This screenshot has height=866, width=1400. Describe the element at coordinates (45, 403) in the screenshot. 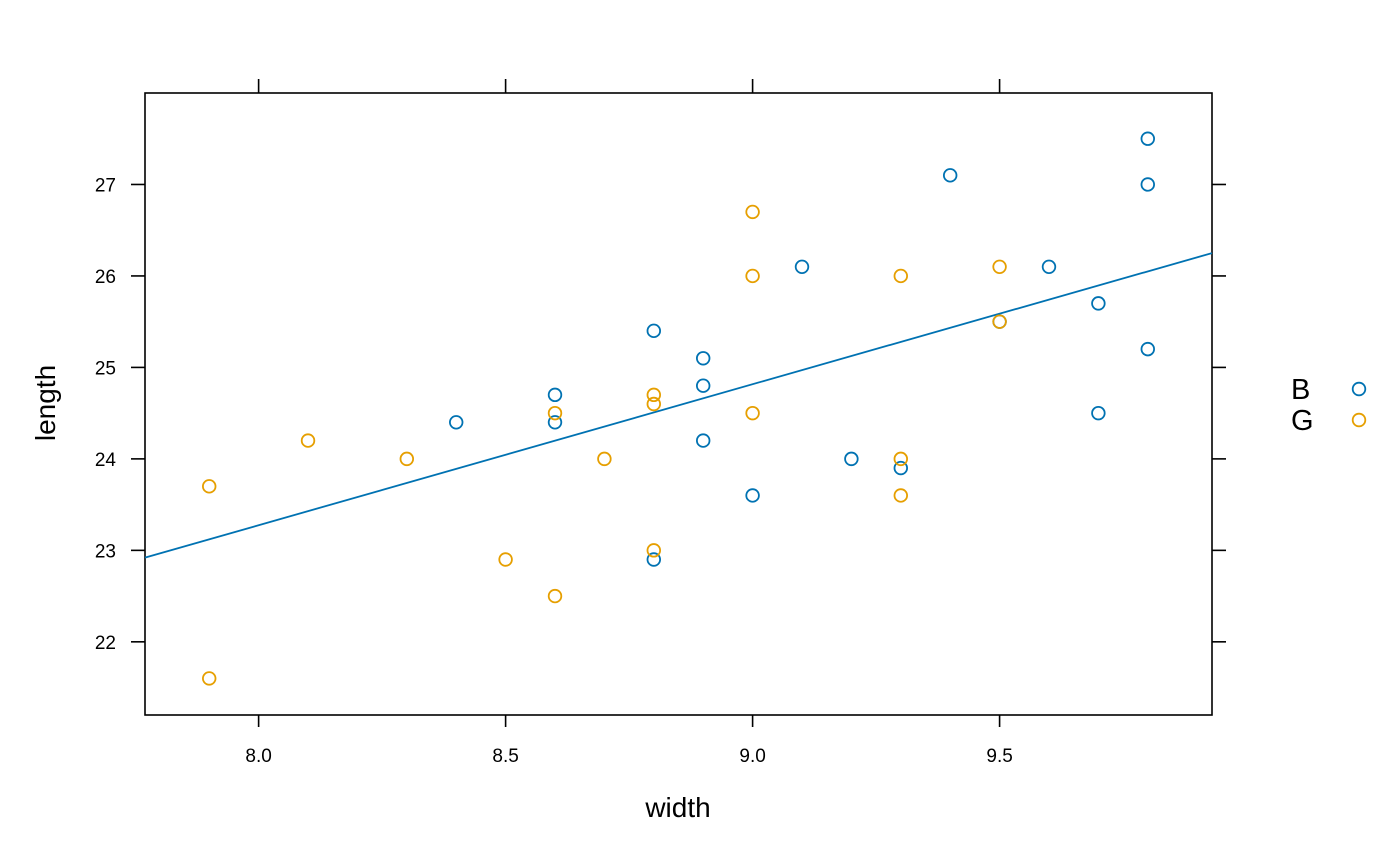

I see `y-axis-title: length` at that location.